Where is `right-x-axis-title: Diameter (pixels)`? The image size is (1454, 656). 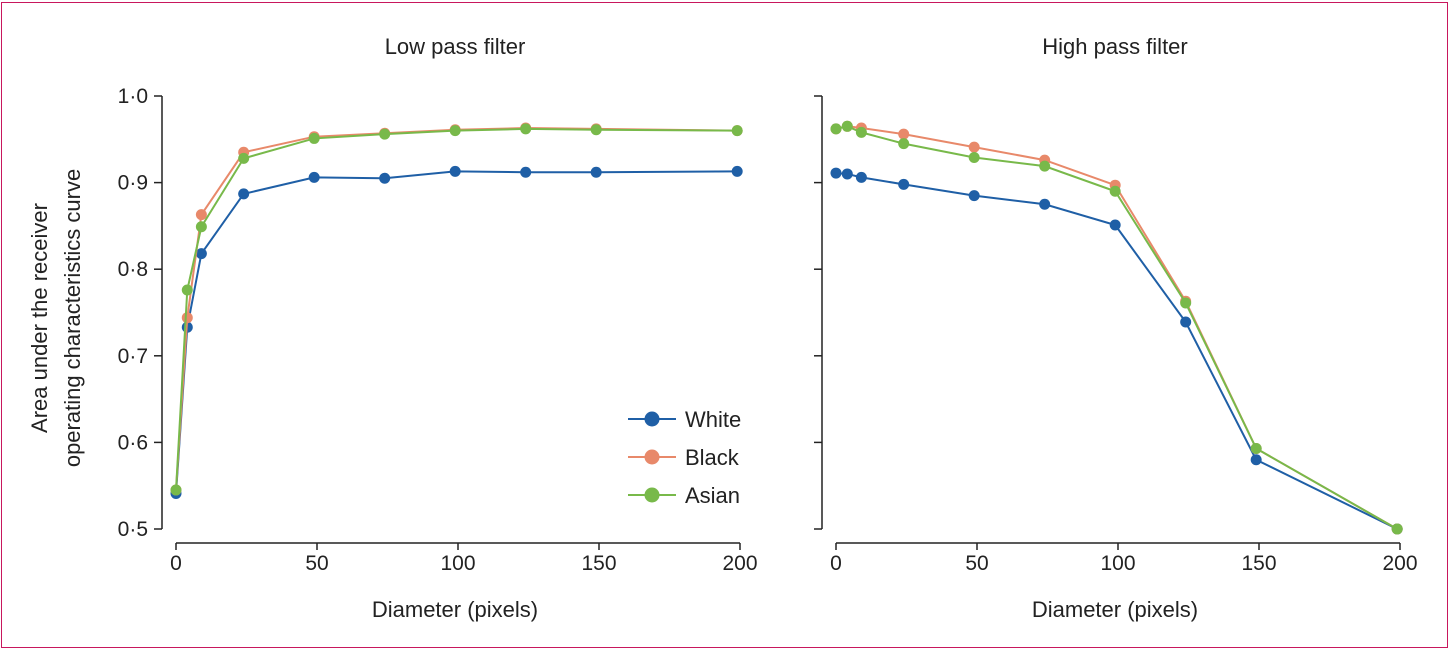
right-x-axis-title: Diameter (pixels) is located at coordinates (1115, 609).